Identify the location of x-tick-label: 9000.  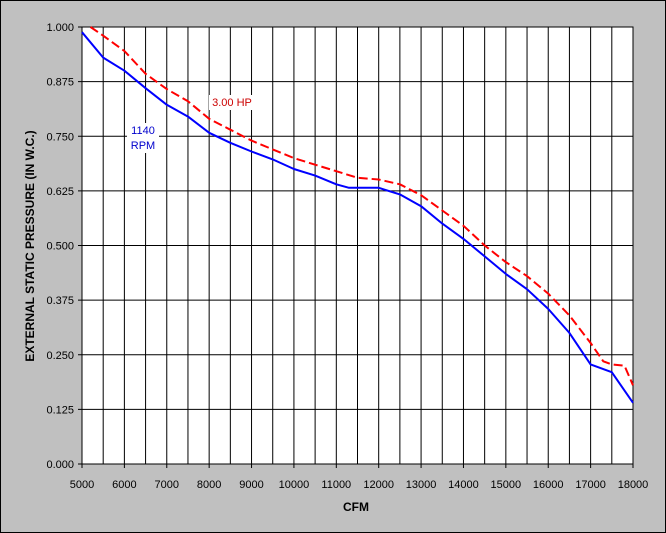
(251, 485).